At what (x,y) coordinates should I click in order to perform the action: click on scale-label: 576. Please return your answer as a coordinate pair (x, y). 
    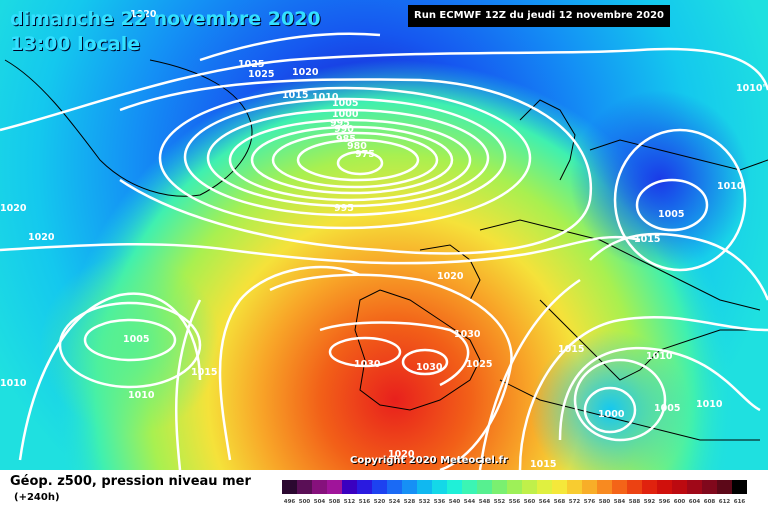
    Looking at the image, I should click on (590, 502).